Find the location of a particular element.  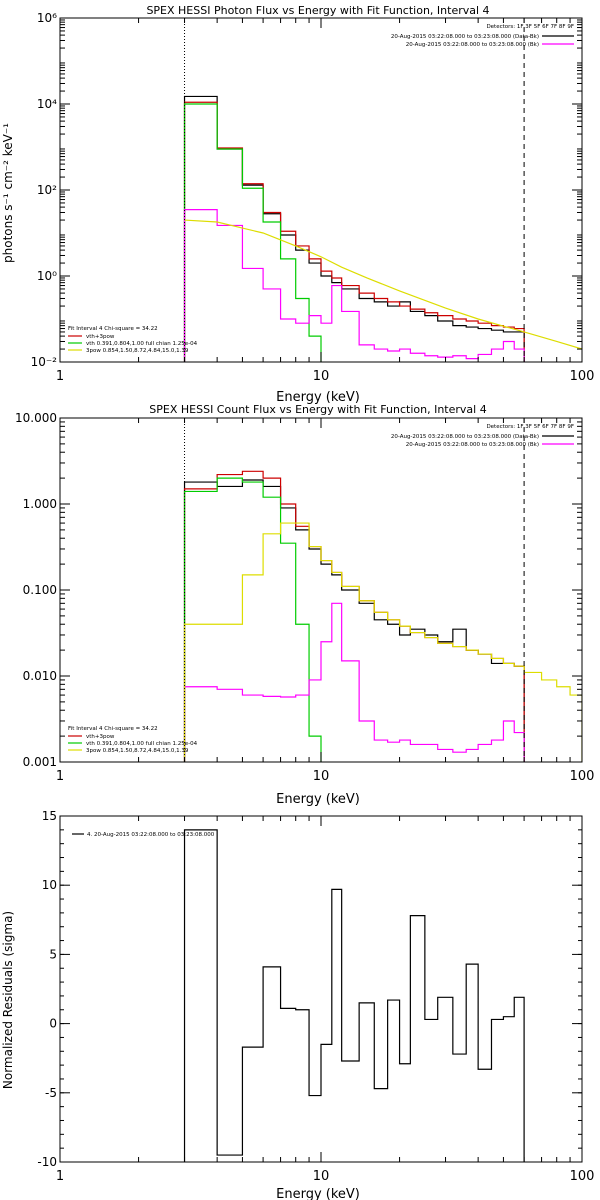

photon-flux-xlabel: Energy (keV) is located at coordinates (318, 397).